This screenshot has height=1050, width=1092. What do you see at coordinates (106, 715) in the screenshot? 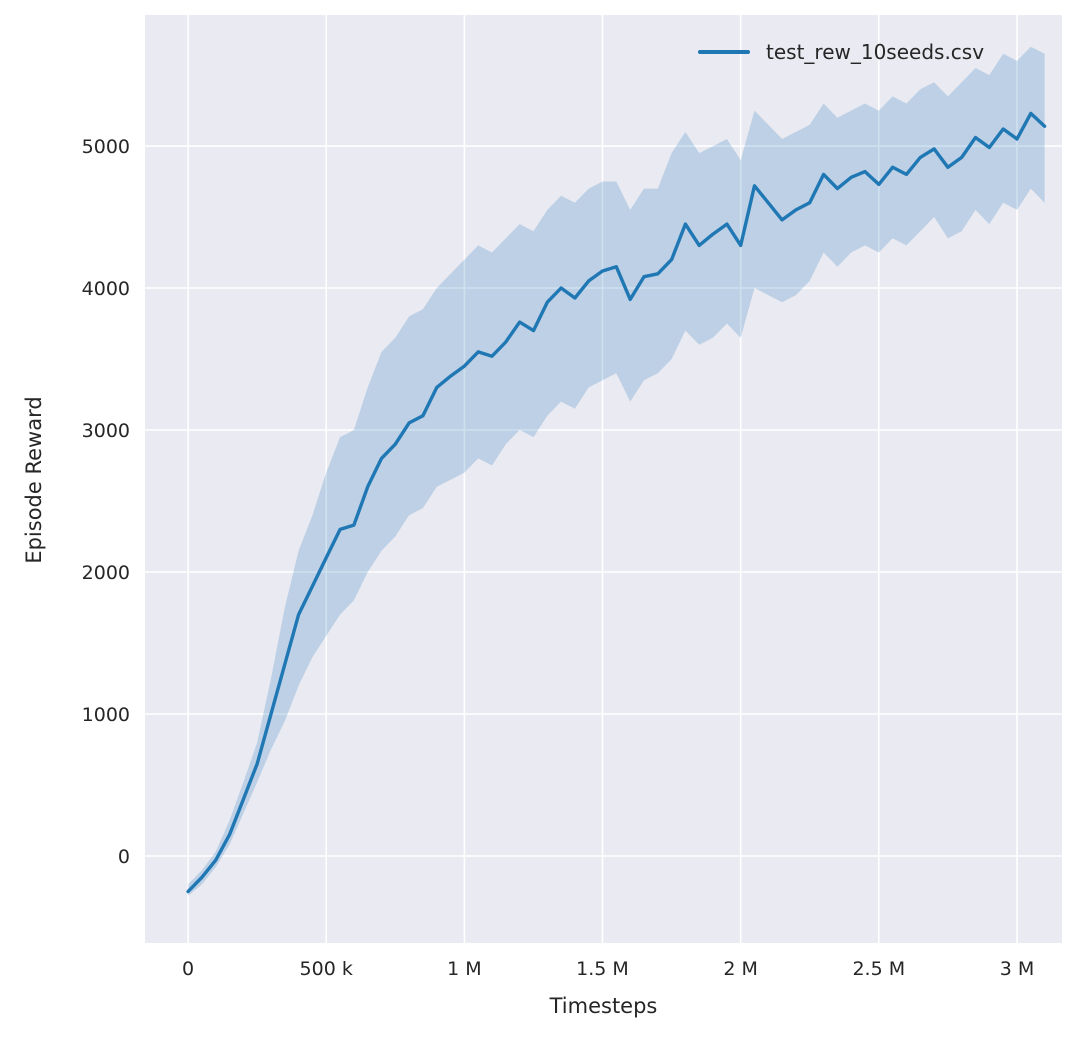
I see `y-tick-label: 1000` at bounding box center [106, 715].